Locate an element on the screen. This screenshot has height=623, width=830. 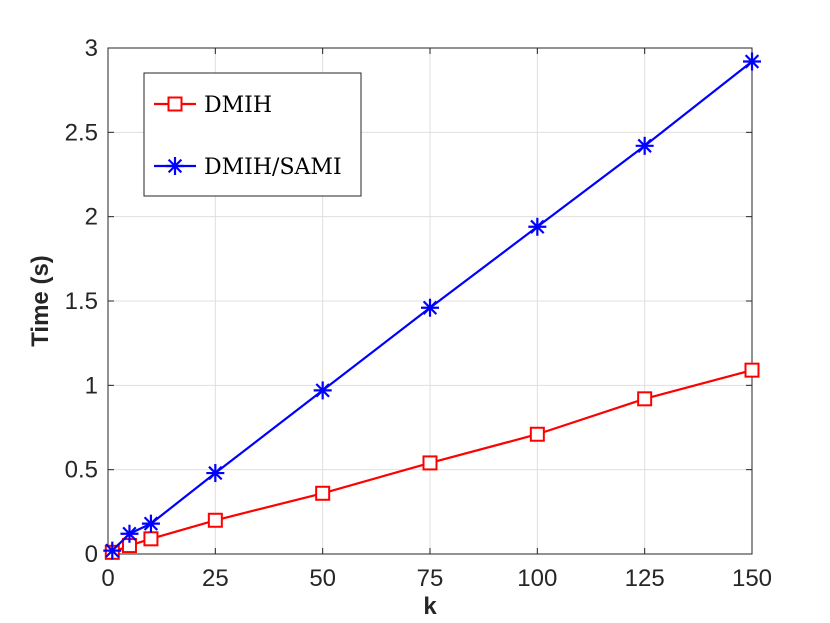
x-tick-label: 75 is located at coordinates (430, 578).